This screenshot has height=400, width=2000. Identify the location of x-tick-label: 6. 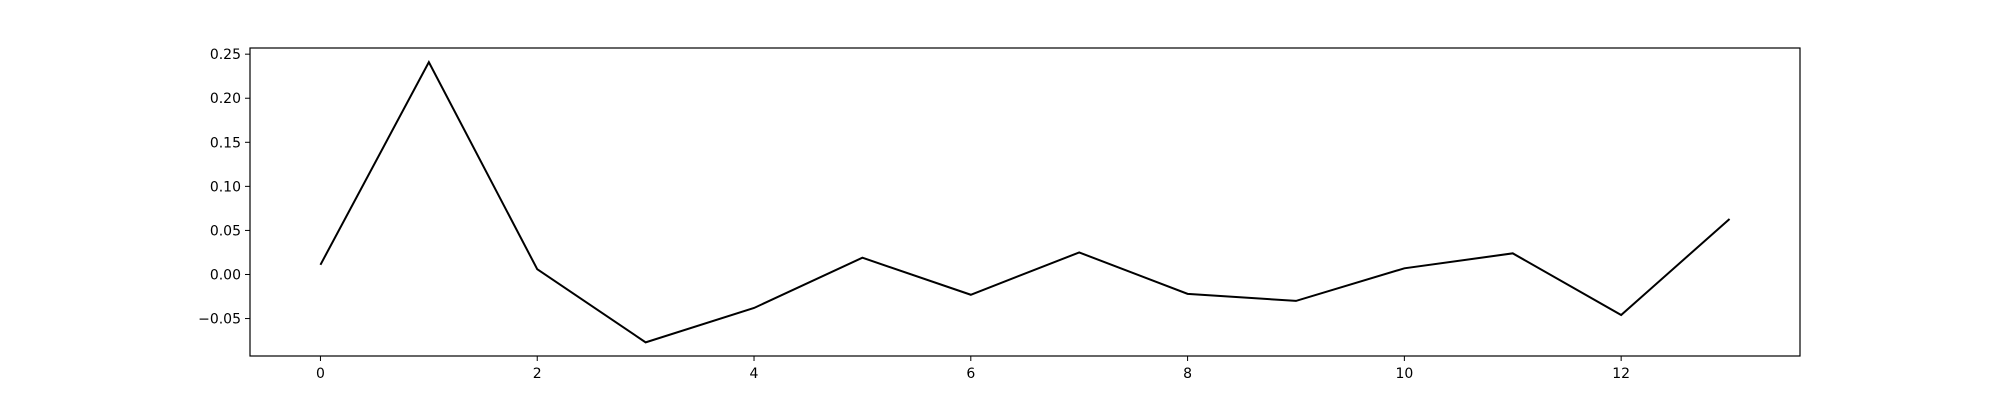
(970, 374).